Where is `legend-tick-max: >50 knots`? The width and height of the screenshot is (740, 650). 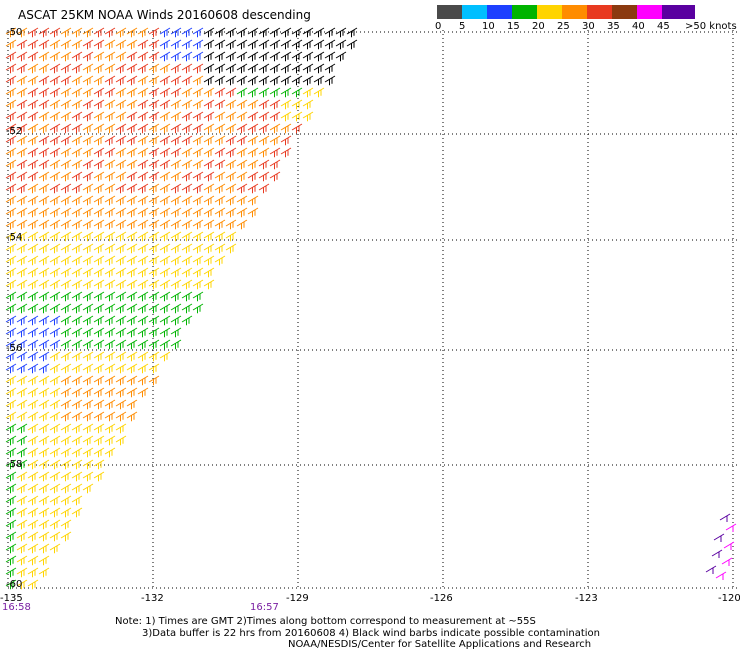 legend-tick-max: >50 knots is located at coordinates (711, 26).